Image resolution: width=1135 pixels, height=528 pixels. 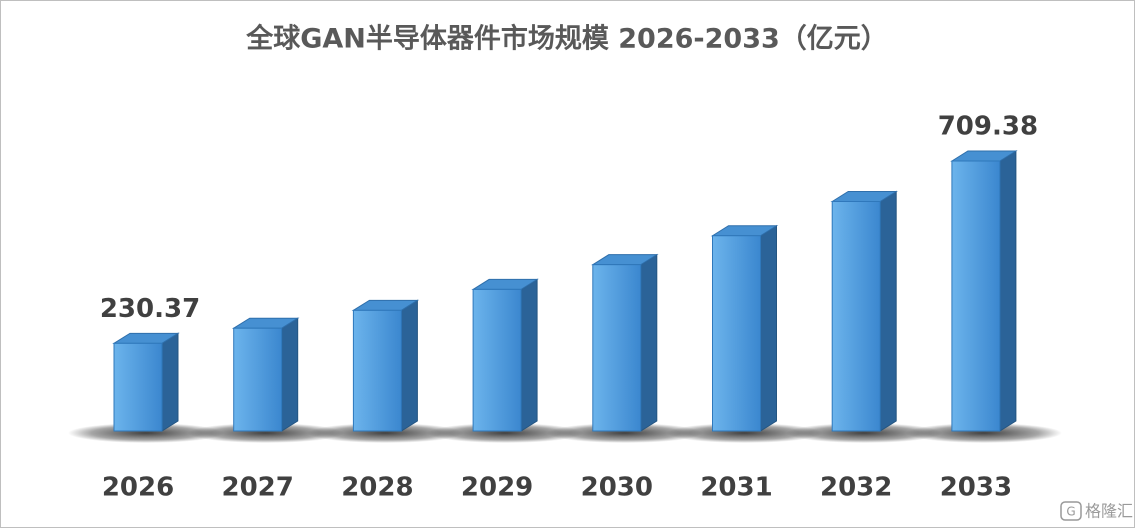 I want to click on floor, so click(x=565, y=433).